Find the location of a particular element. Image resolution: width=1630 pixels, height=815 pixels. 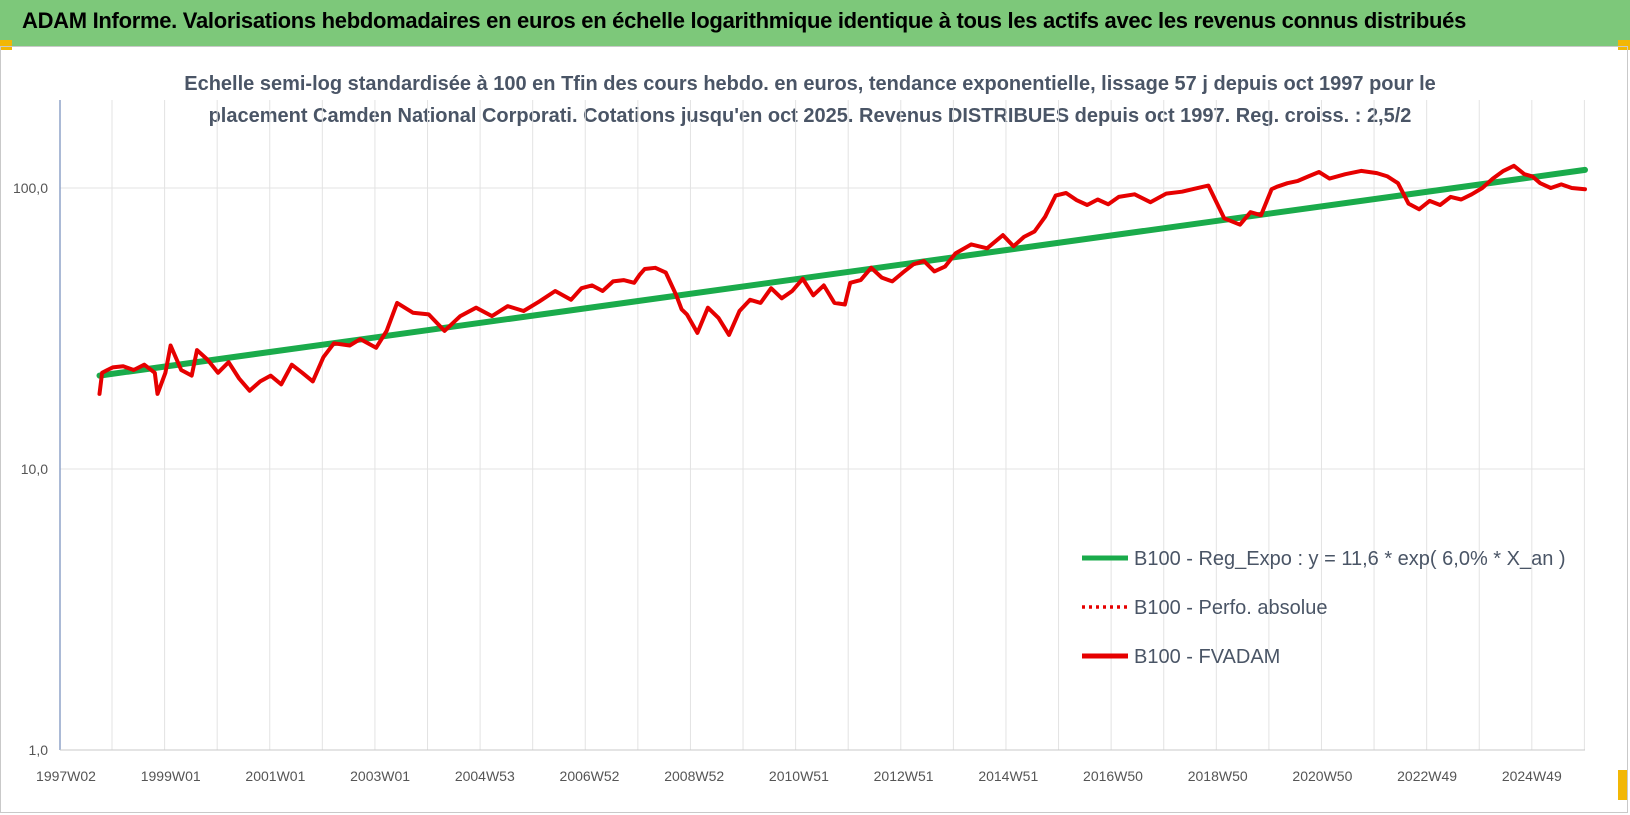

x-tick-label: 2018W50 is located at coordinates (1218, 776).